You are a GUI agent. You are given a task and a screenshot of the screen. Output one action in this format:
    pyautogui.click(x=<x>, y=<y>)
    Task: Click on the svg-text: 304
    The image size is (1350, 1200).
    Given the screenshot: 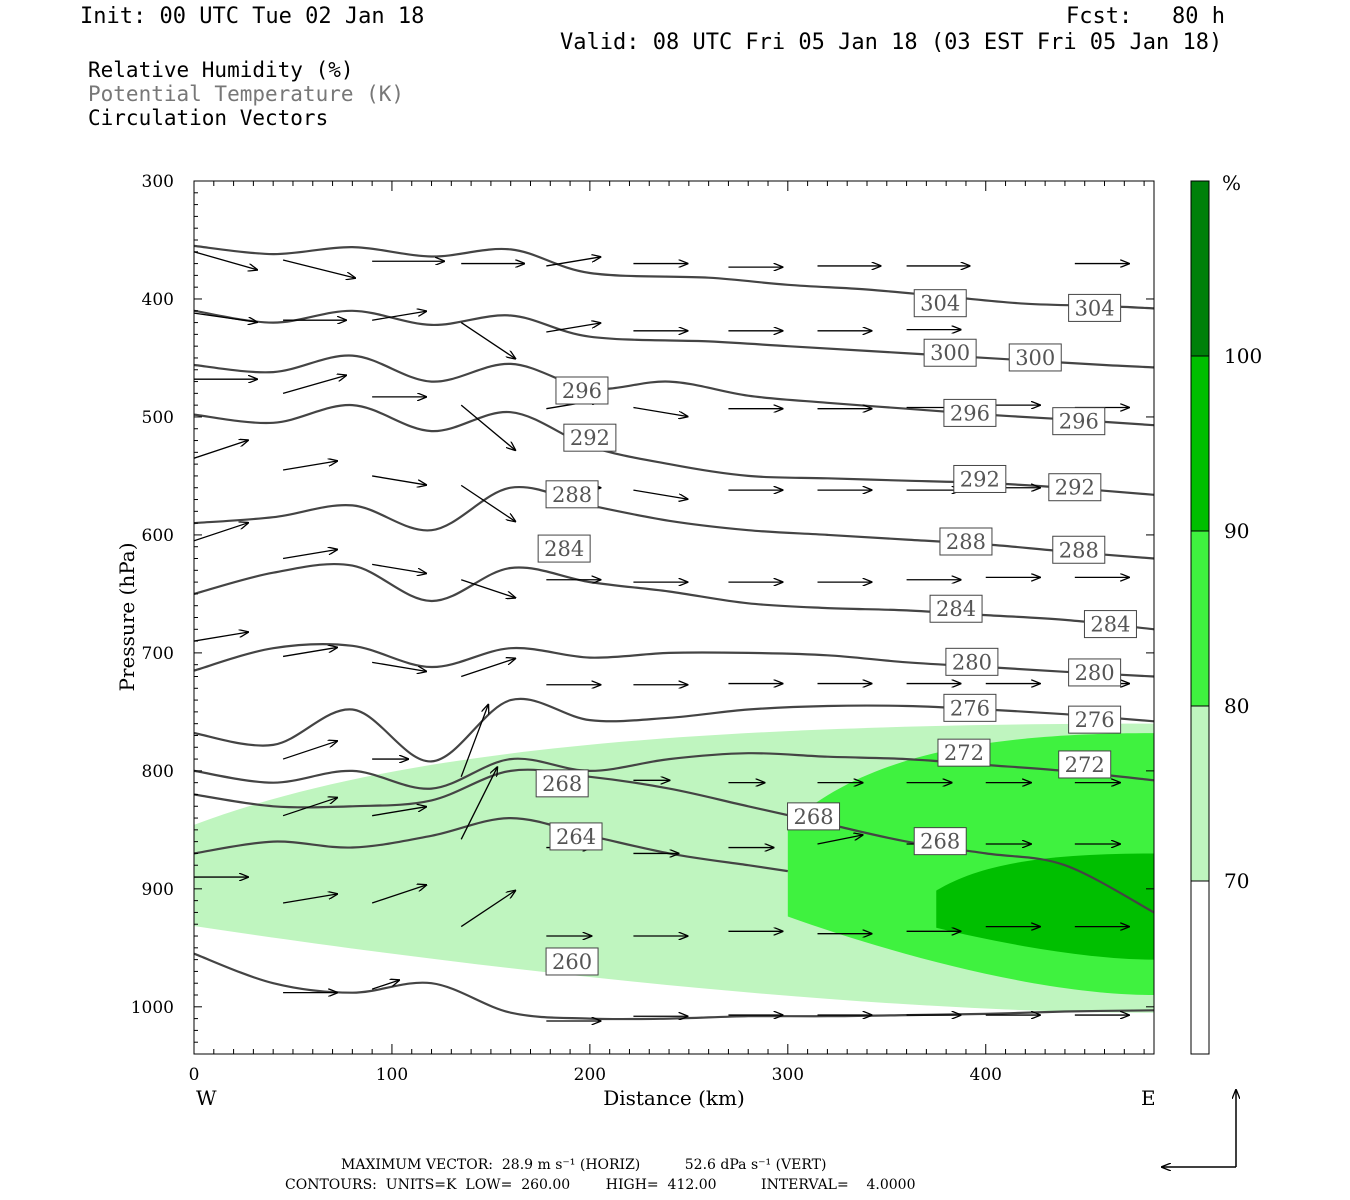 What is the action you would take?
    pyautogui.click(x=1095, y=308)
    